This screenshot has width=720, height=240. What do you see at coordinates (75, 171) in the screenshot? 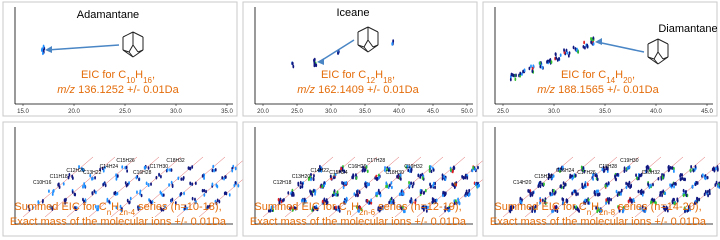
I see `peak-label: C12H20` at bounding box center [75, 171].